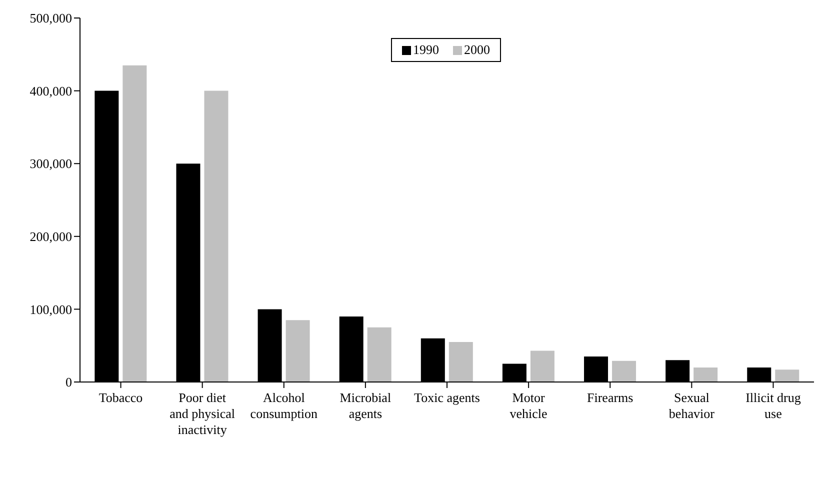 Image resolution: width=832 pixels, height=494 pixels. What do you see at coordinates (610, 397) in the screenshot?
I see `x-tick-label: Firearms` at bounding box center [610, 397].